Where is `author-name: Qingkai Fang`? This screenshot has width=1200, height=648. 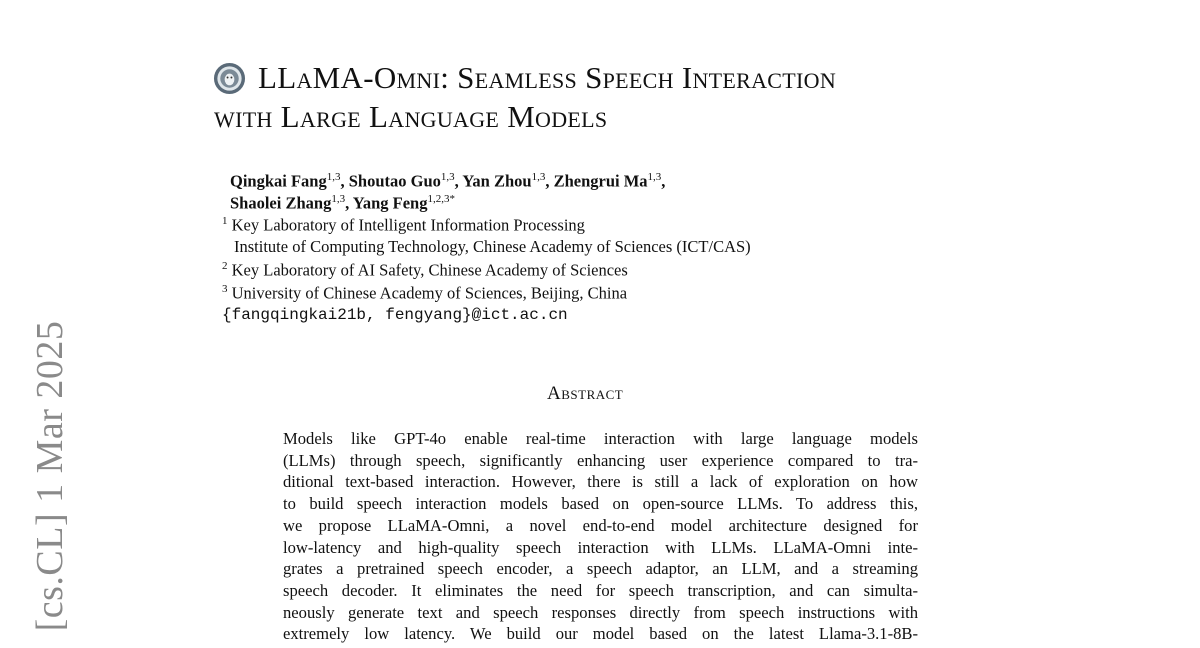
author-name: Qingkai Fang is located at coordinates (278, 181).